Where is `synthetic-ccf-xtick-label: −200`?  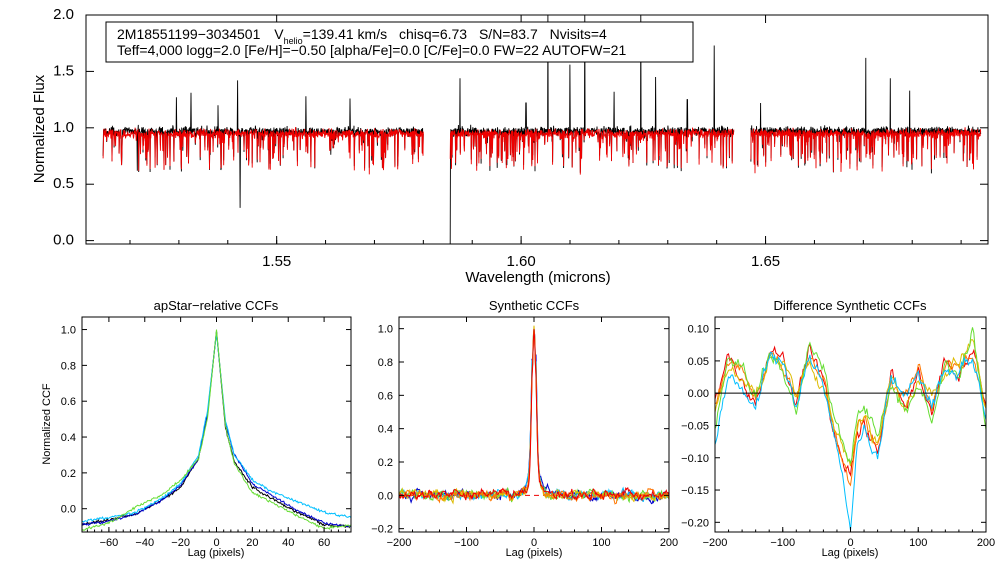 synthetic-ccf-xtick-label: −200 is located at coordinates (399, 543).